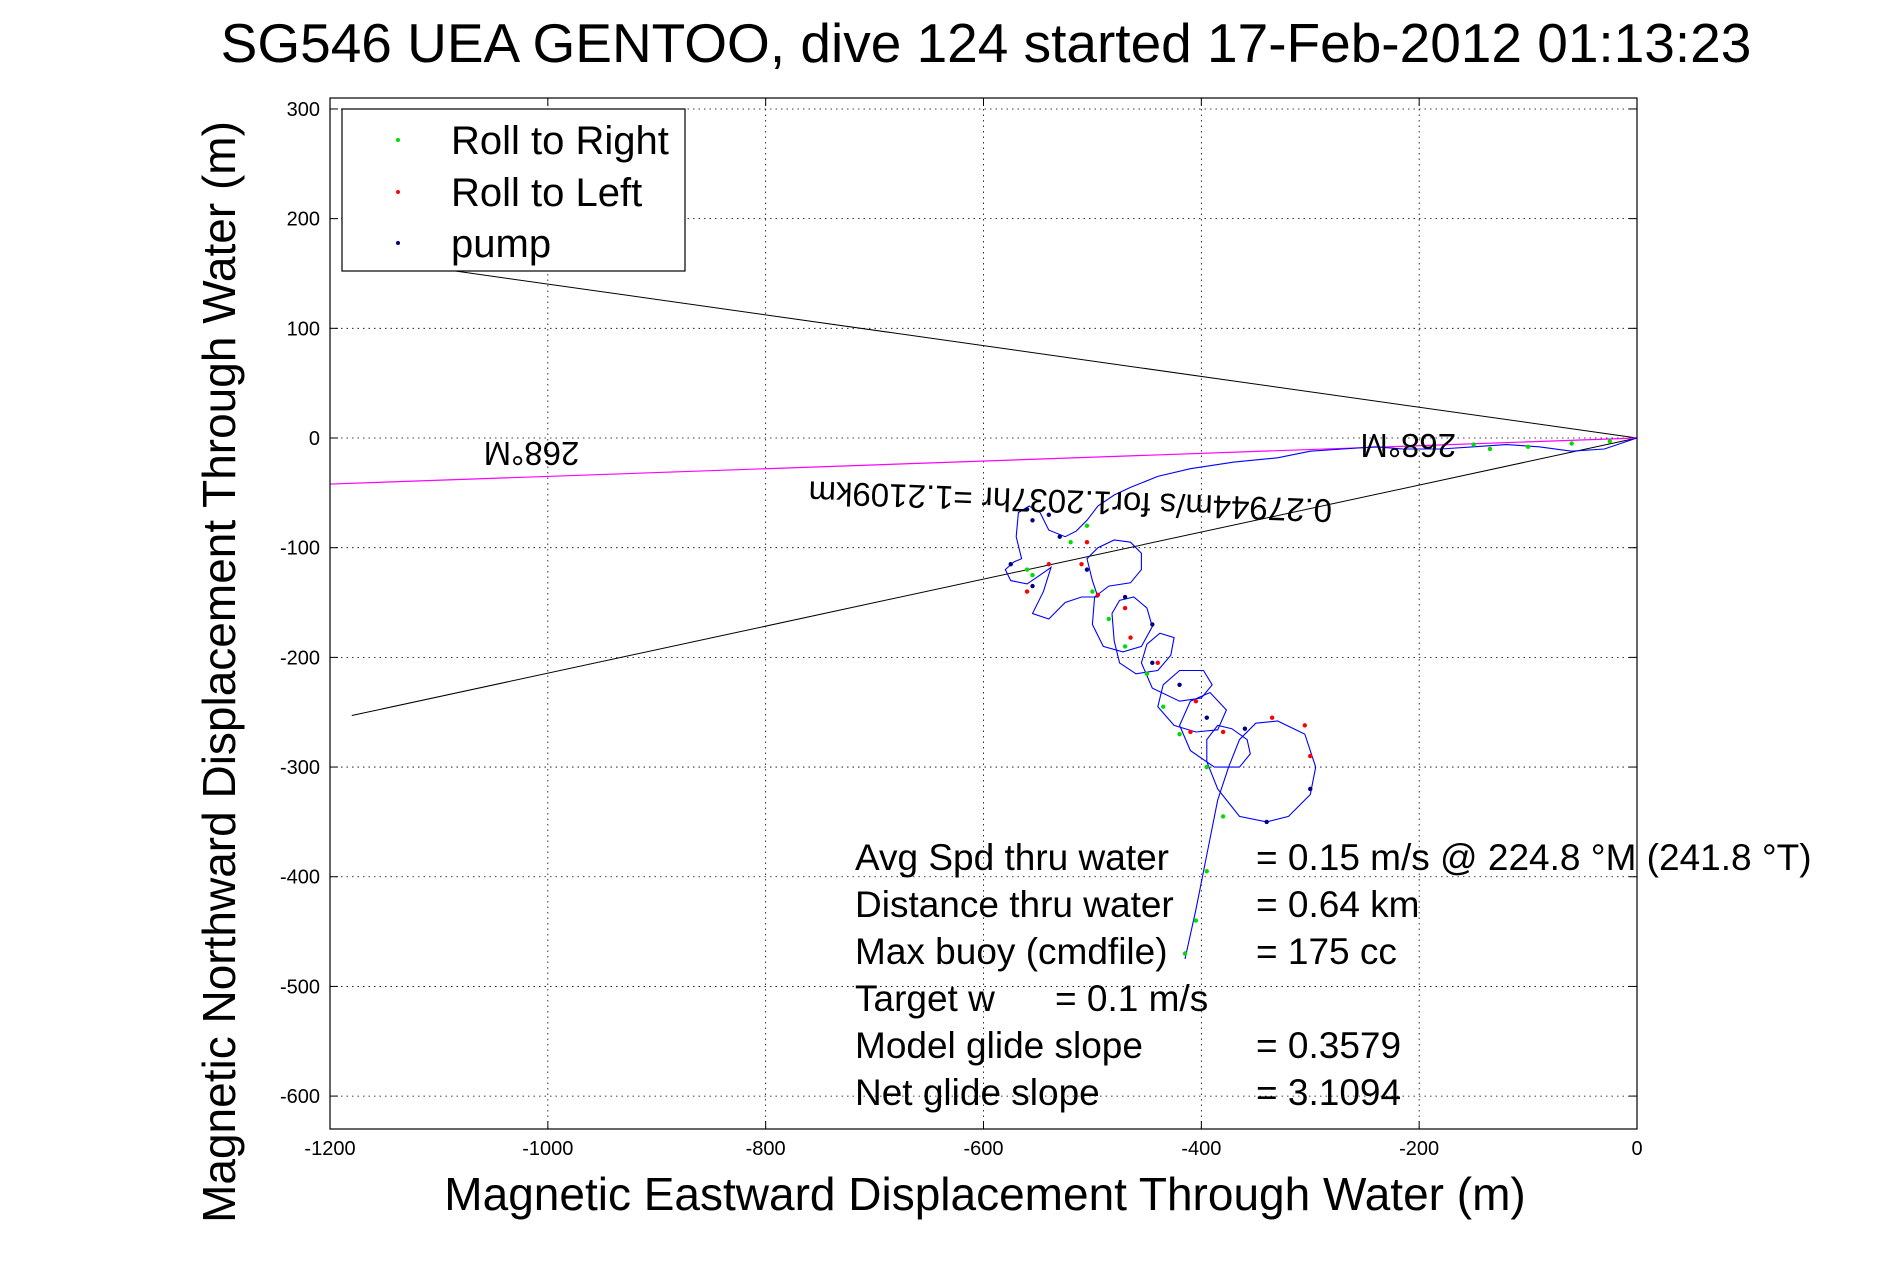 Image resolution: width=1891 pixels, height=1262 pixels. What do you see at coordinates (1016, 350) in the screenshot?
I see `cone-line` at bounding box center [1016, 350].